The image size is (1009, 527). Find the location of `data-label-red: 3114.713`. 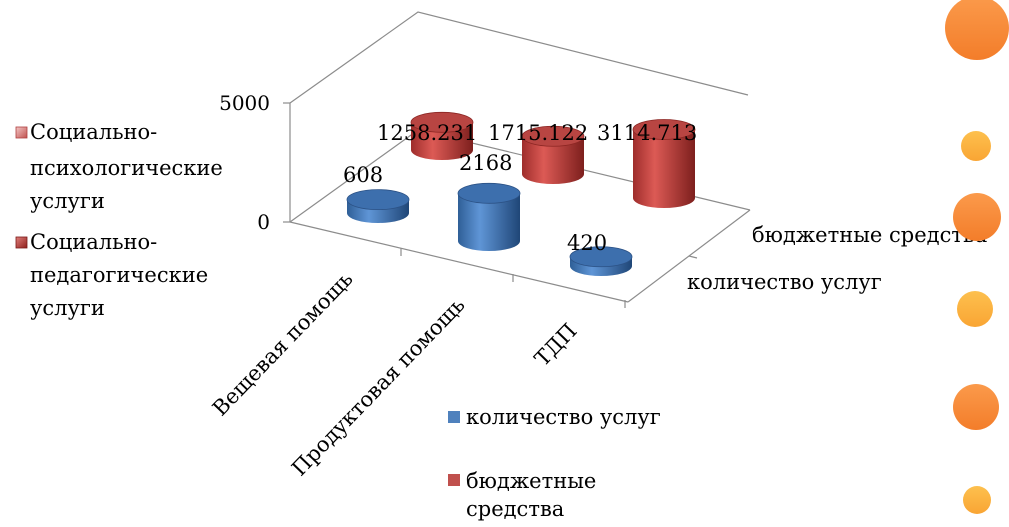

data-label-red: 3114.713 is located at coordinates (647, 133).